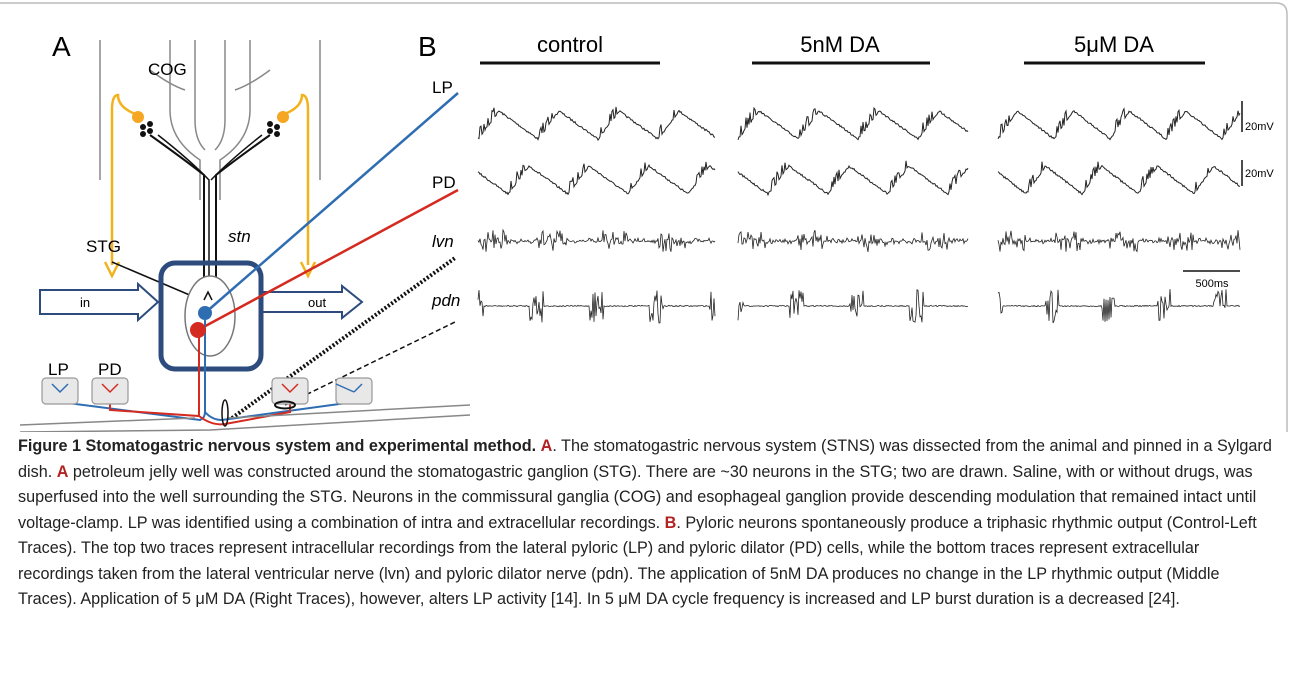 The image size is (1290, 693). I want to click on arrowhead, so click(210, 270).